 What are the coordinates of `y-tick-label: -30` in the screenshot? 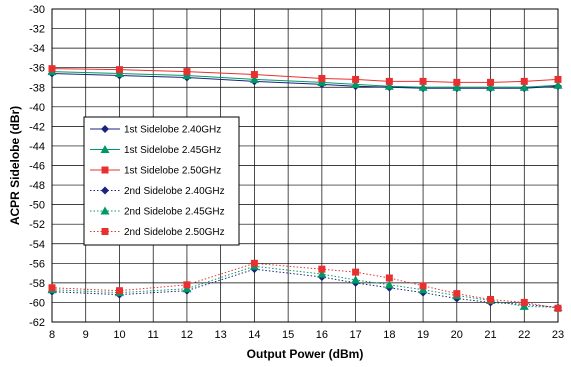 It's located at (37, 10).